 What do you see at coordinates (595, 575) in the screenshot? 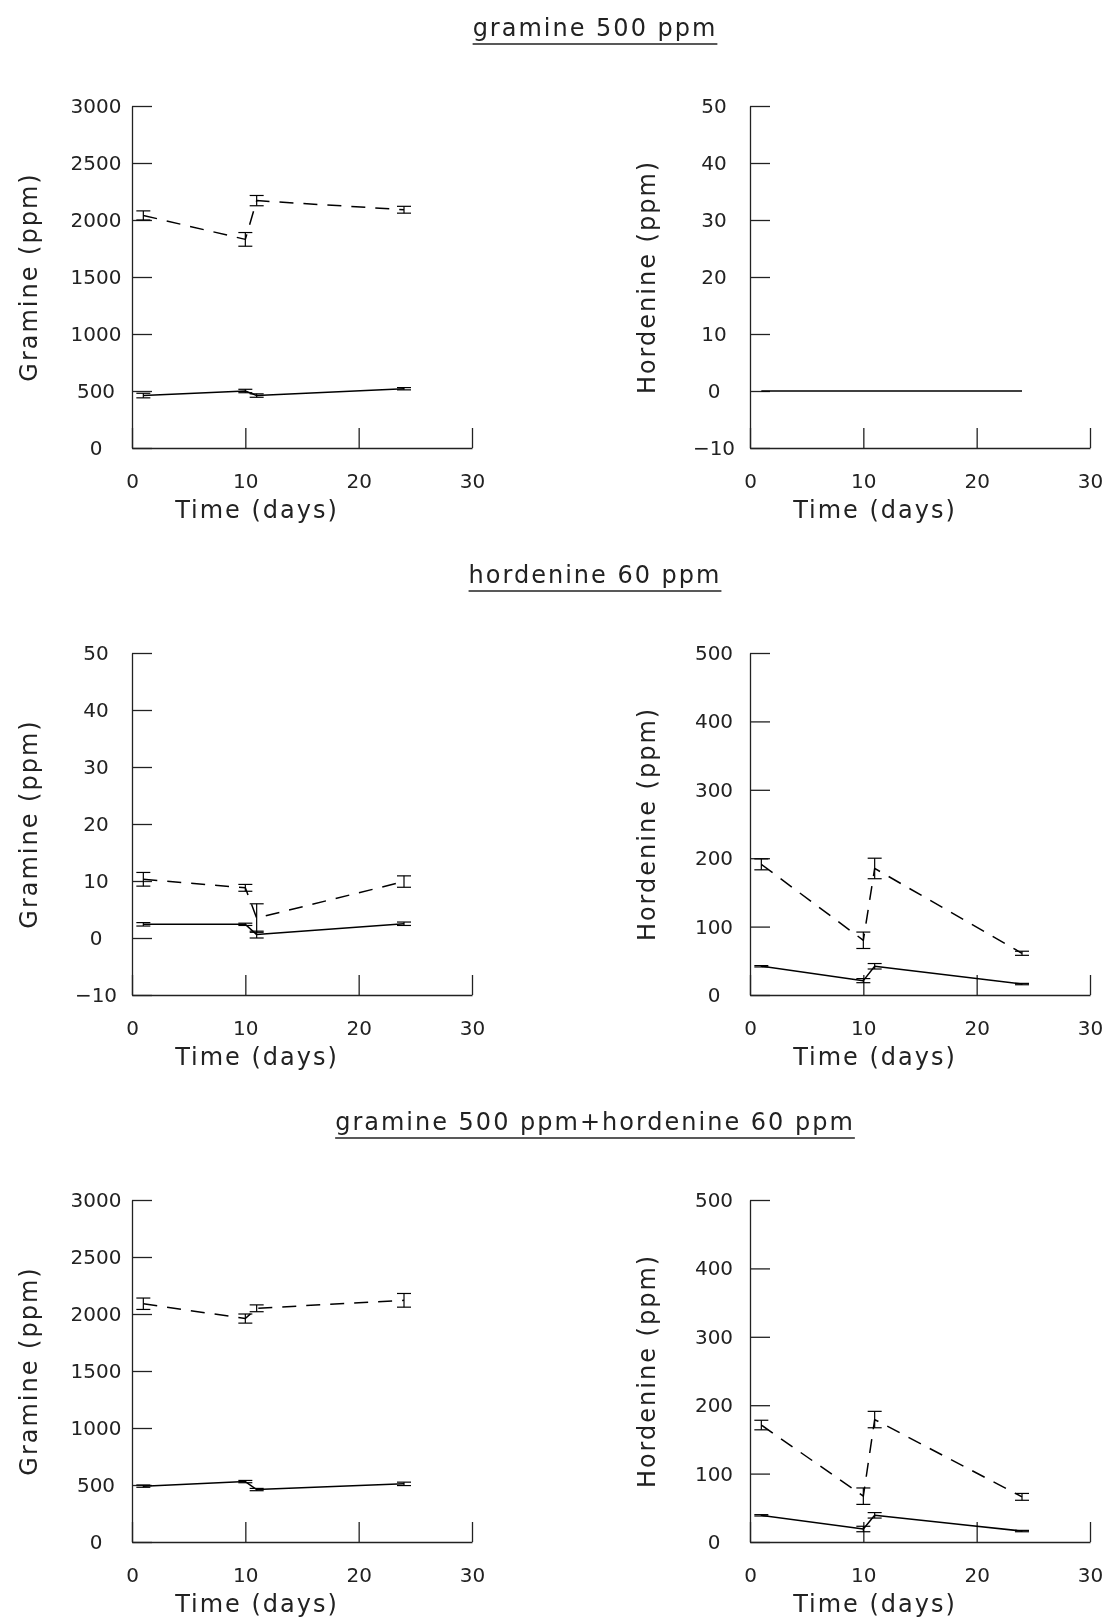
I see `text: hordenine 60 ppm` at bounding box center [595, 575].